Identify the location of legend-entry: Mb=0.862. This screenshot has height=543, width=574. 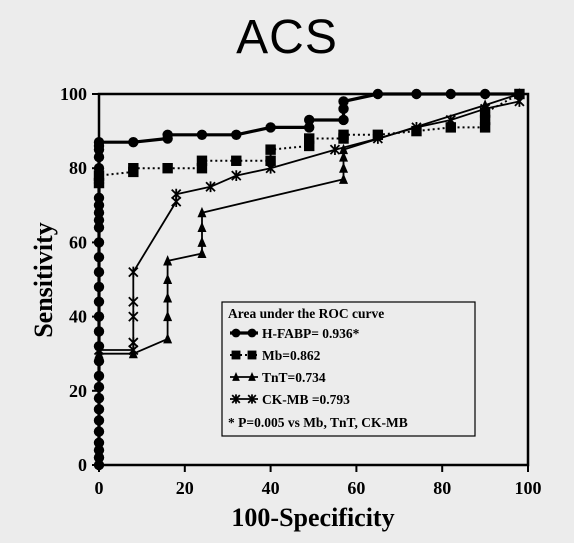
(275, 355).